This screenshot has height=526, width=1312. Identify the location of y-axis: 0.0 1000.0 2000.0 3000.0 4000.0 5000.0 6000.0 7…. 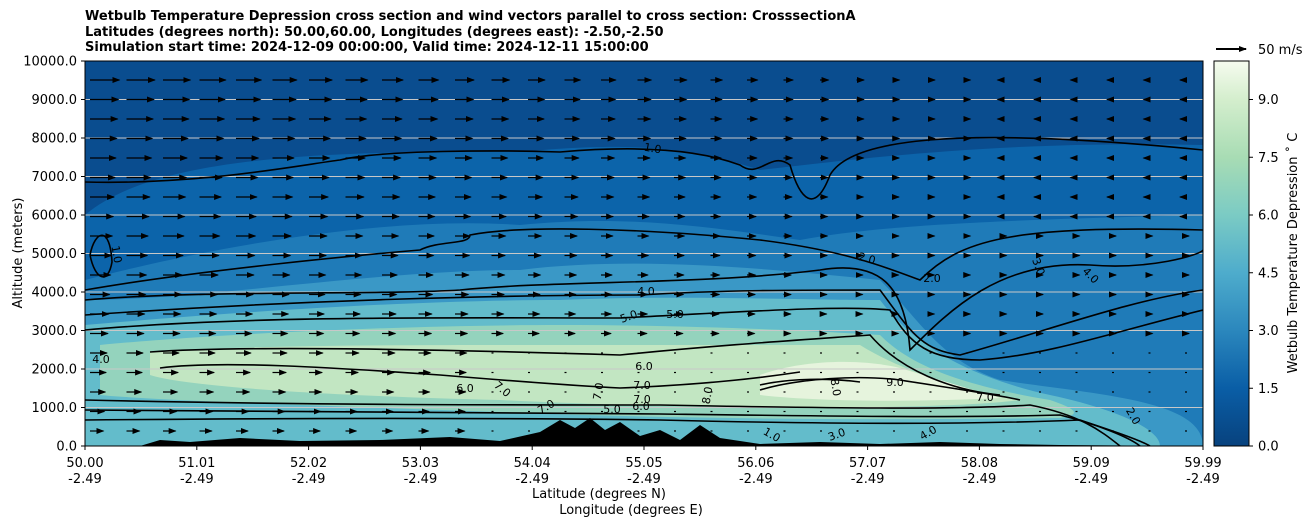
(54, 255).